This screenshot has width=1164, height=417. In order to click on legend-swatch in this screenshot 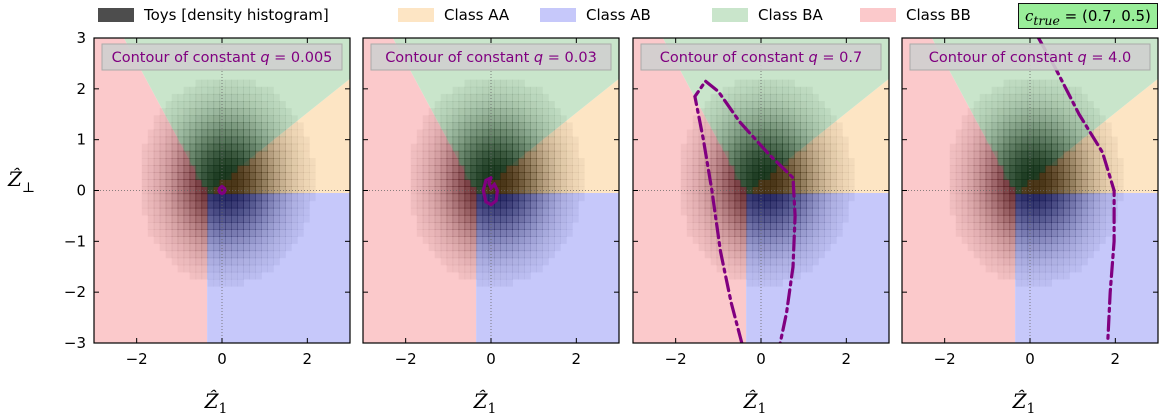, I will do `click(116, 15)`.